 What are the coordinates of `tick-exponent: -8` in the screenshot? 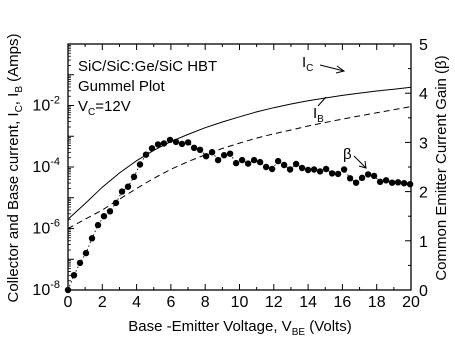 It's located at (55, 285).